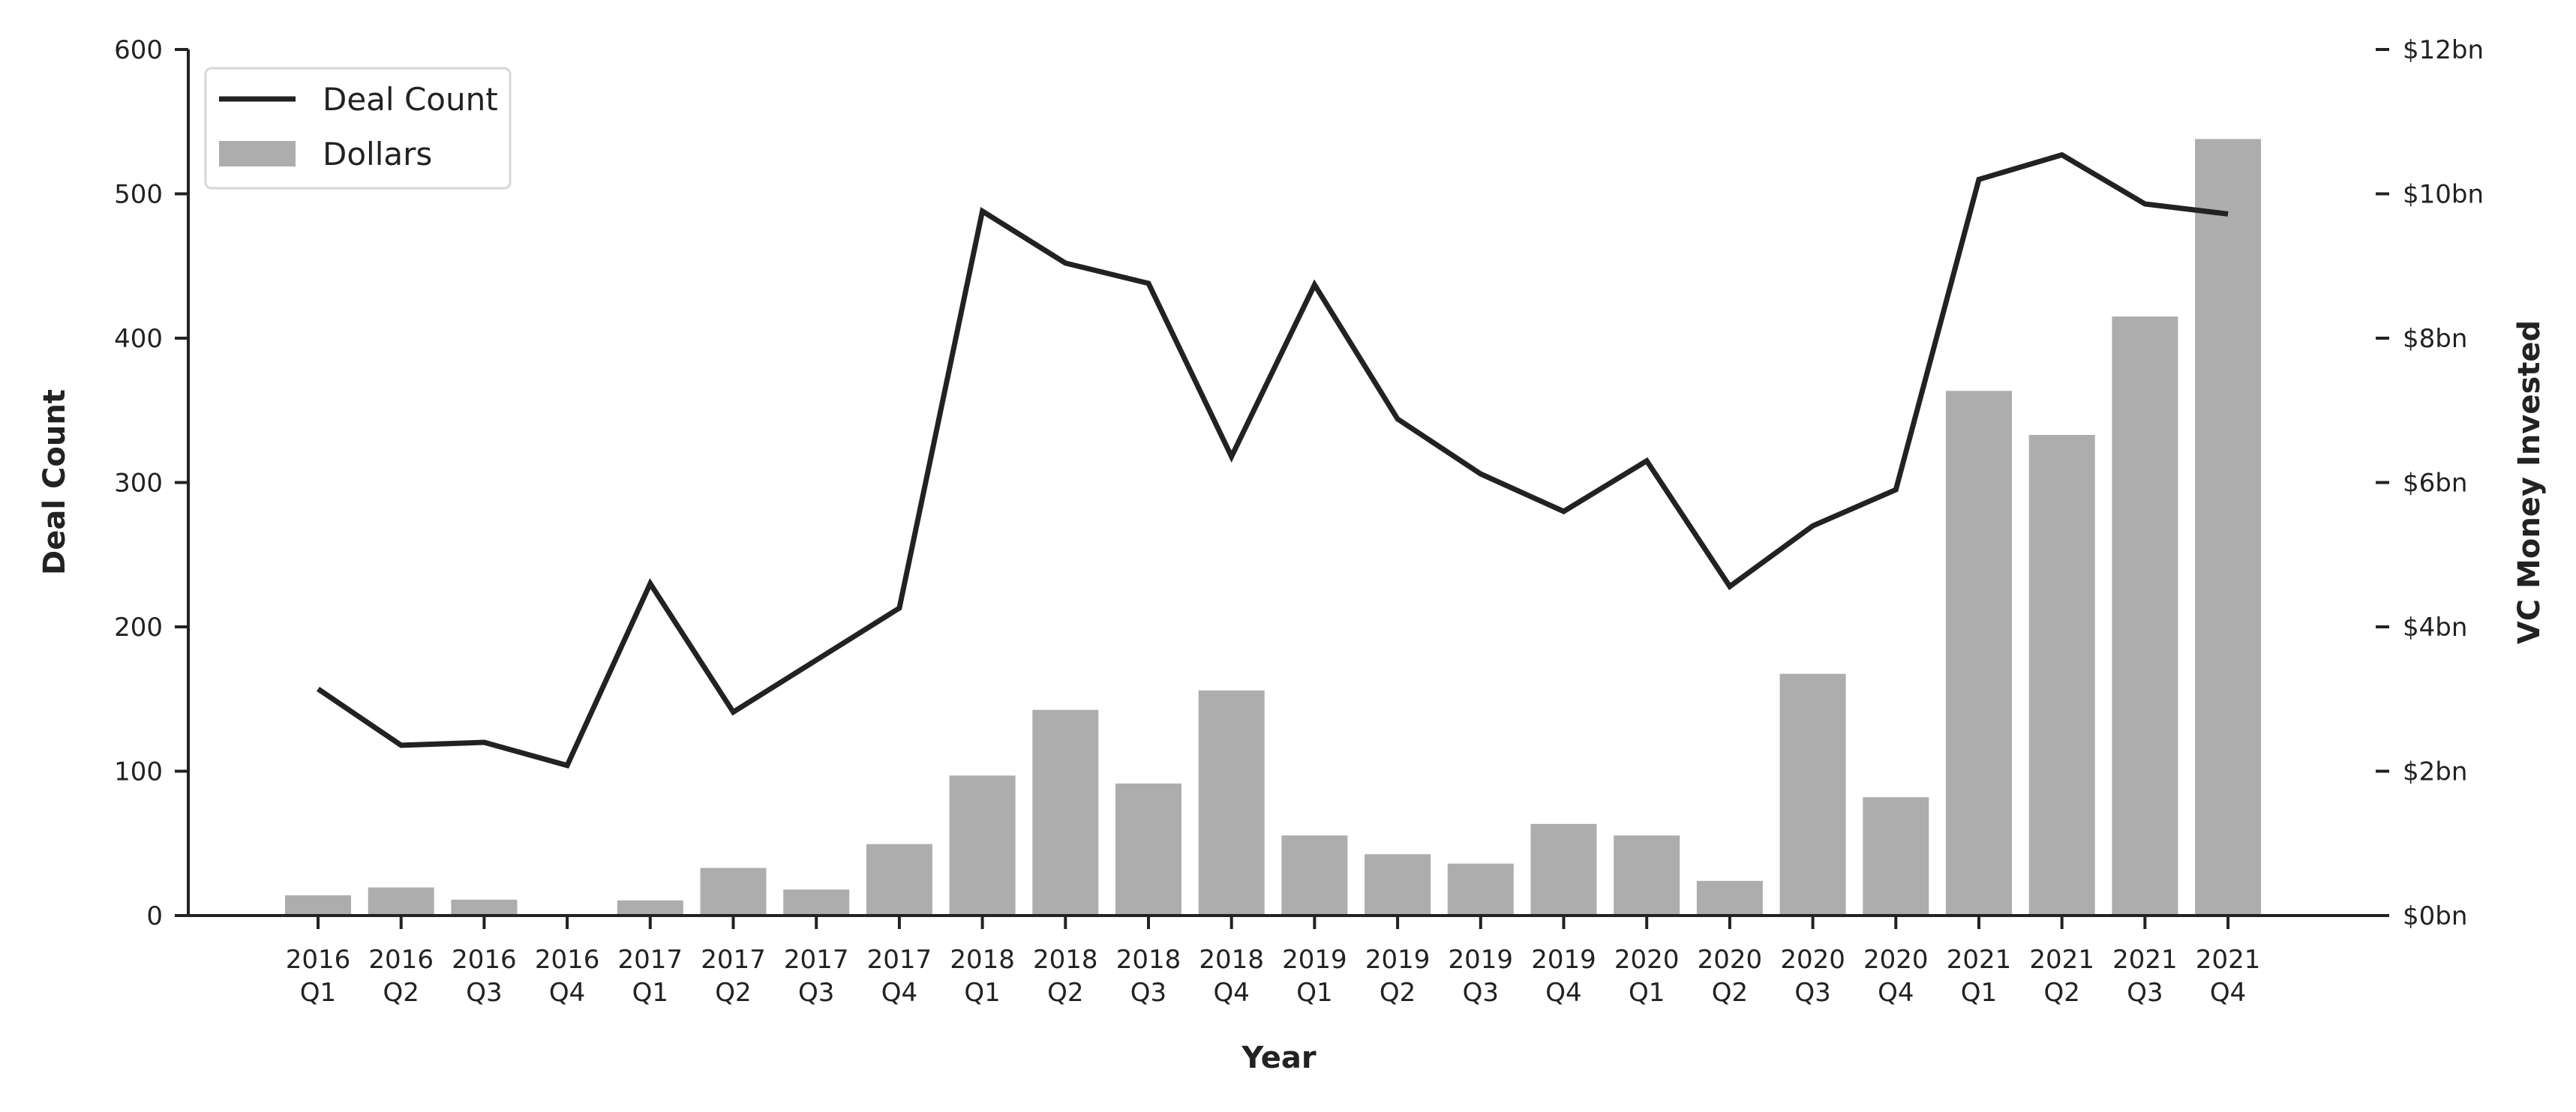  Describe the element at coordinates (899, 977) in the screenshot. I see `x-tick-label: 2017 Q4` at that location.